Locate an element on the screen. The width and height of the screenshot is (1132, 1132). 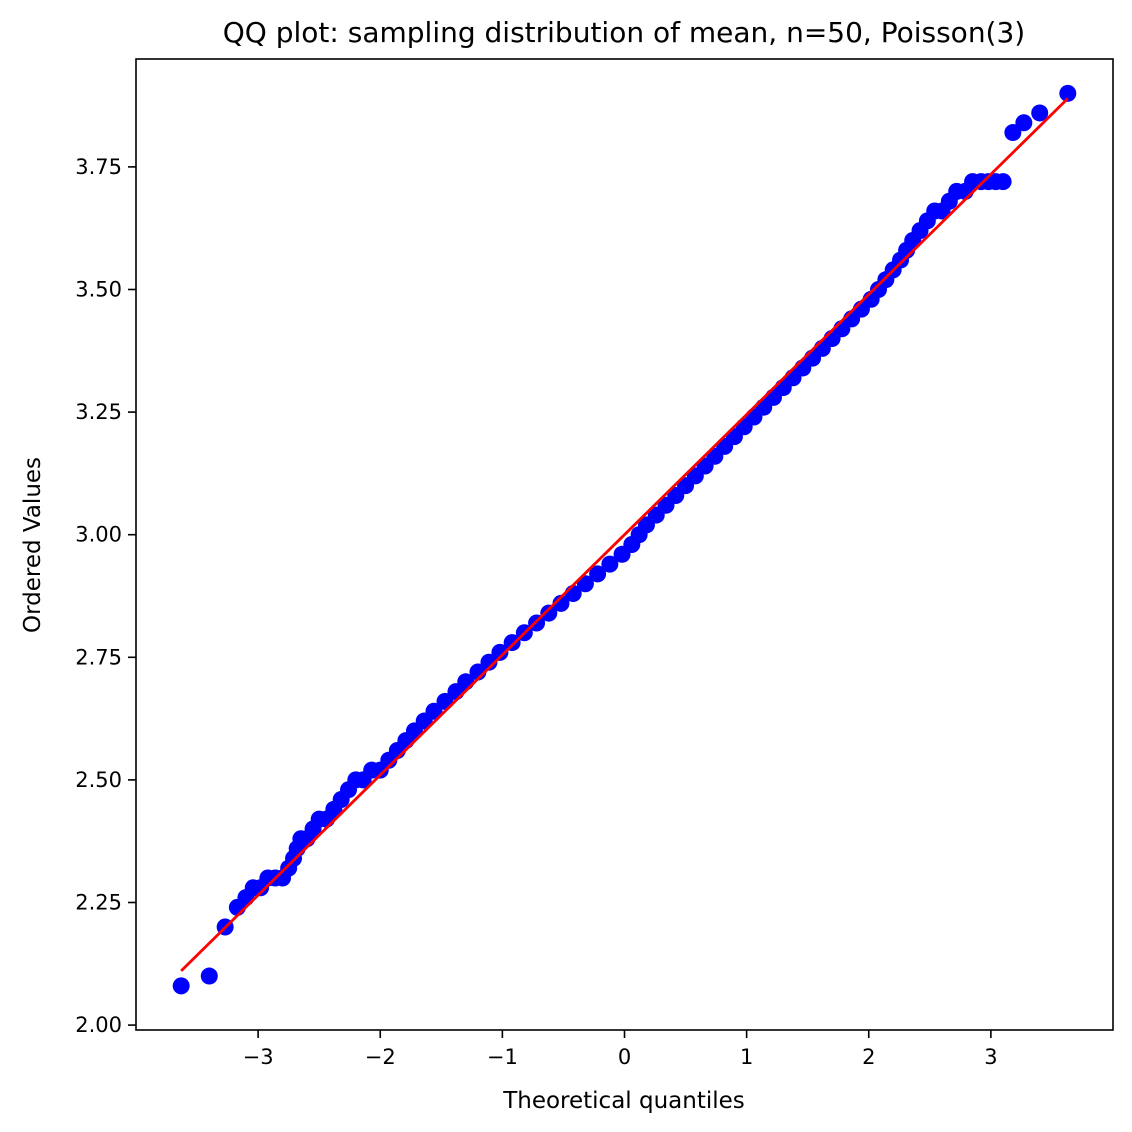
y-tick-label: 3.75 is located at coordinates (98, 167).